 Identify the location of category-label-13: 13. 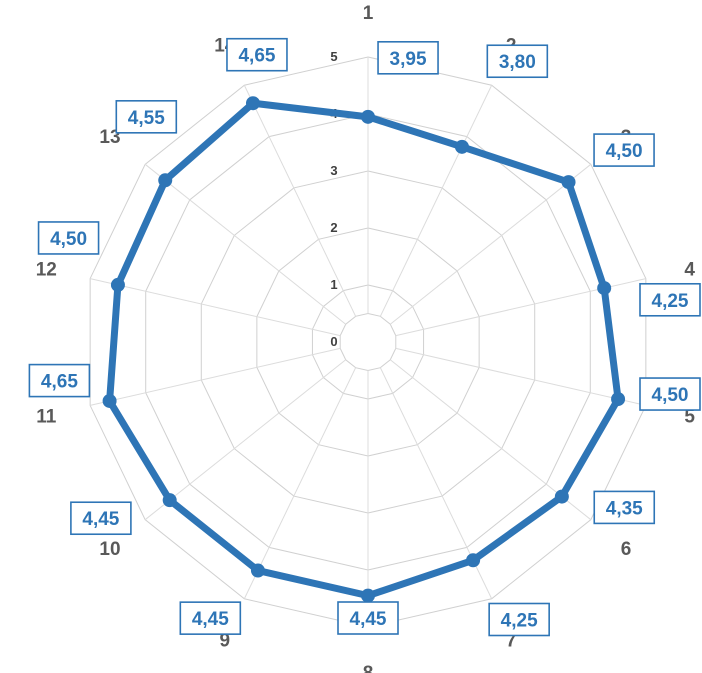
(109, 137).